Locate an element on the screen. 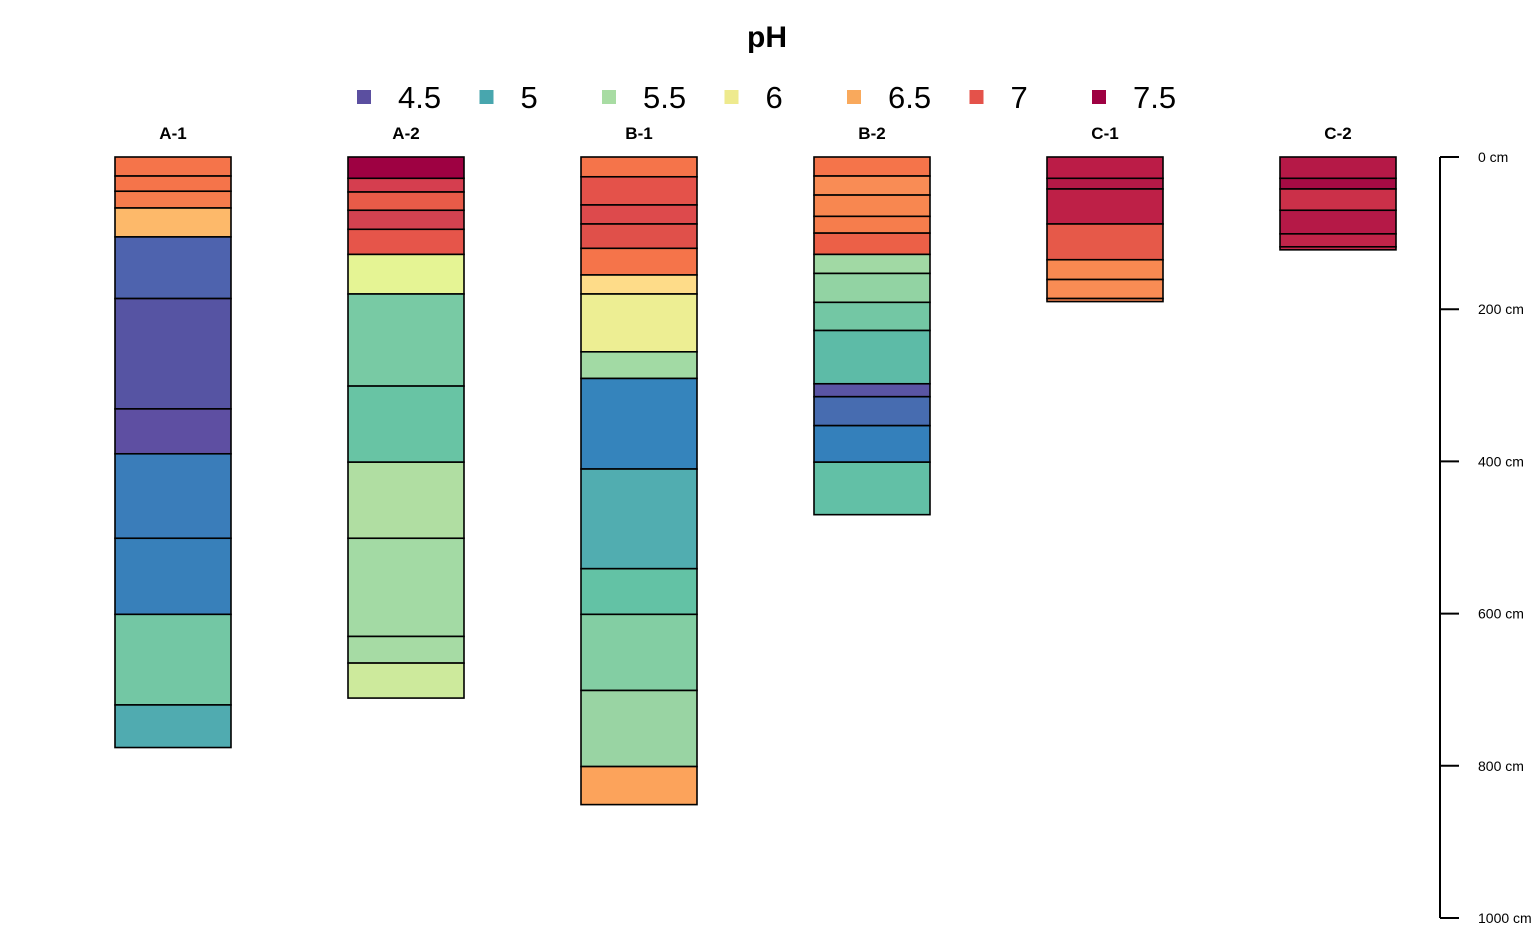  profile-b-1: B-1 is located at coordinates (639, 465).